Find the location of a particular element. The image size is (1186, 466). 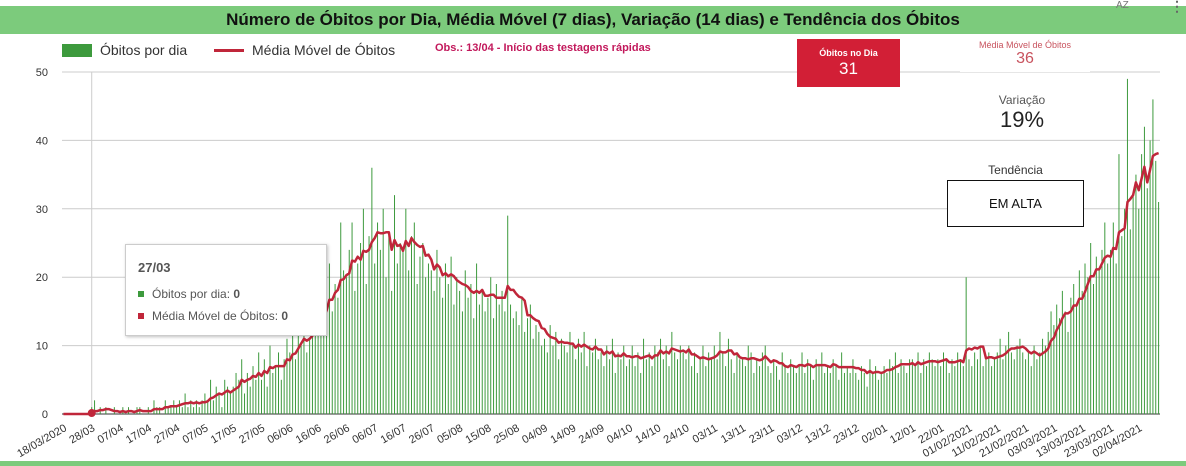

more-options-icon: ⋮ is located at coordinates (1177, 7).